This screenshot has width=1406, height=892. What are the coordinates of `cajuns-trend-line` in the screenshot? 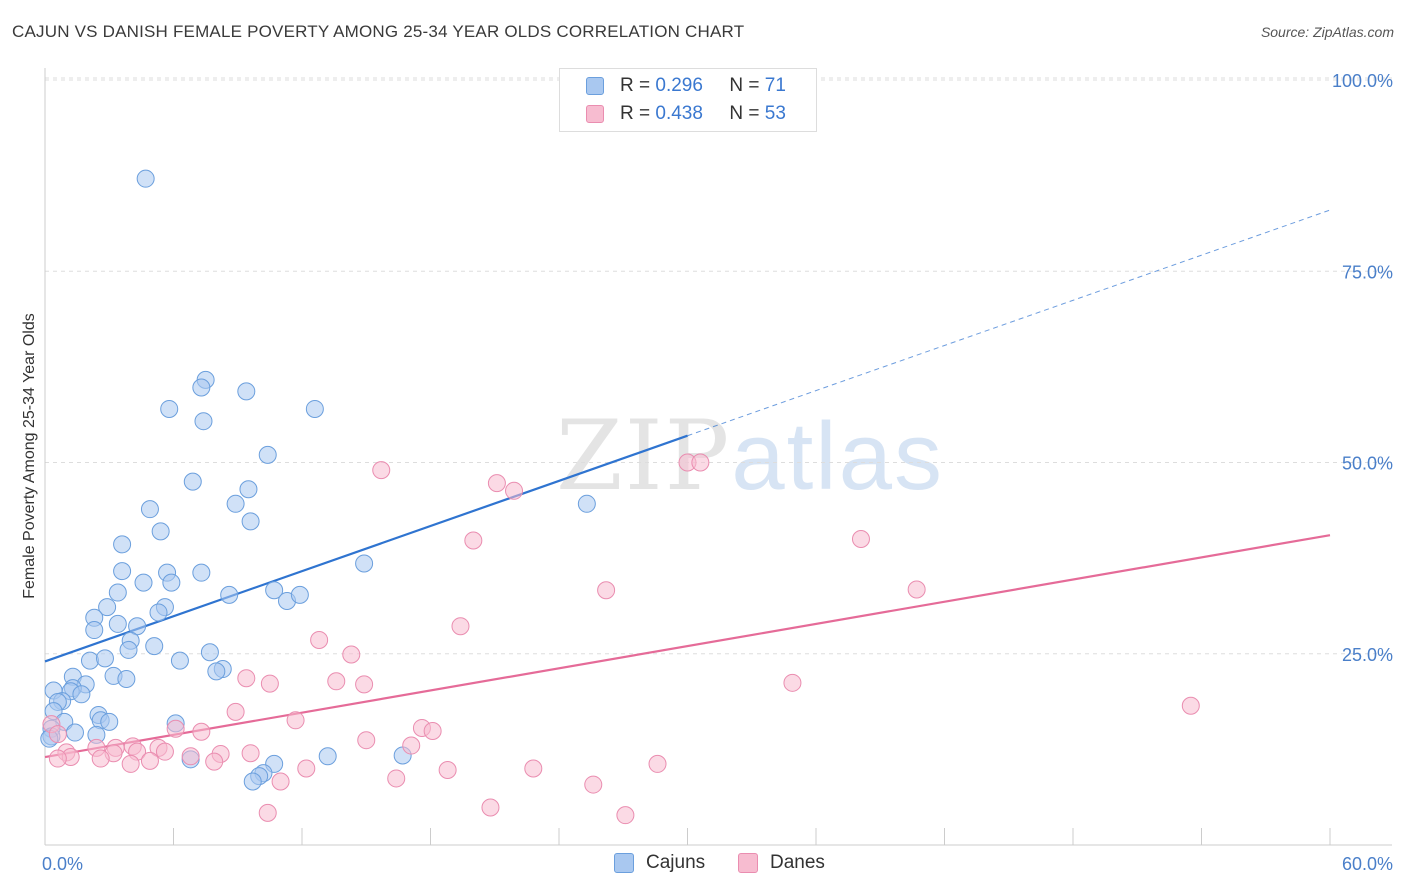 It's located at (366, 548).